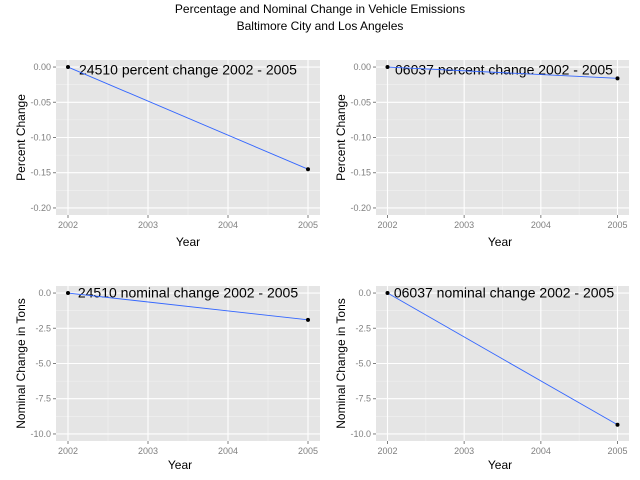  Describe the element at coordinates (320, 26) in the screenshot. I see `figure-subtitle: Baltimore City and Los Angeles` at that location.